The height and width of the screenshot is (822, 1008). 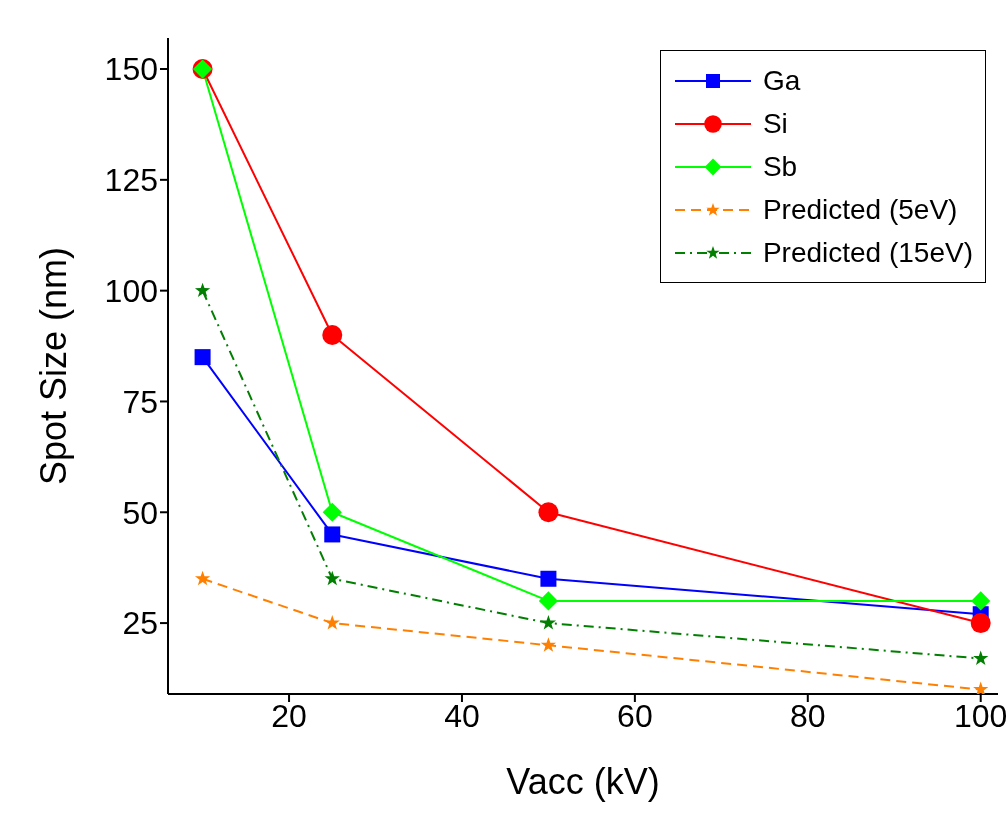 I want to click on legend-label: Si, so click(x=775, y=123).